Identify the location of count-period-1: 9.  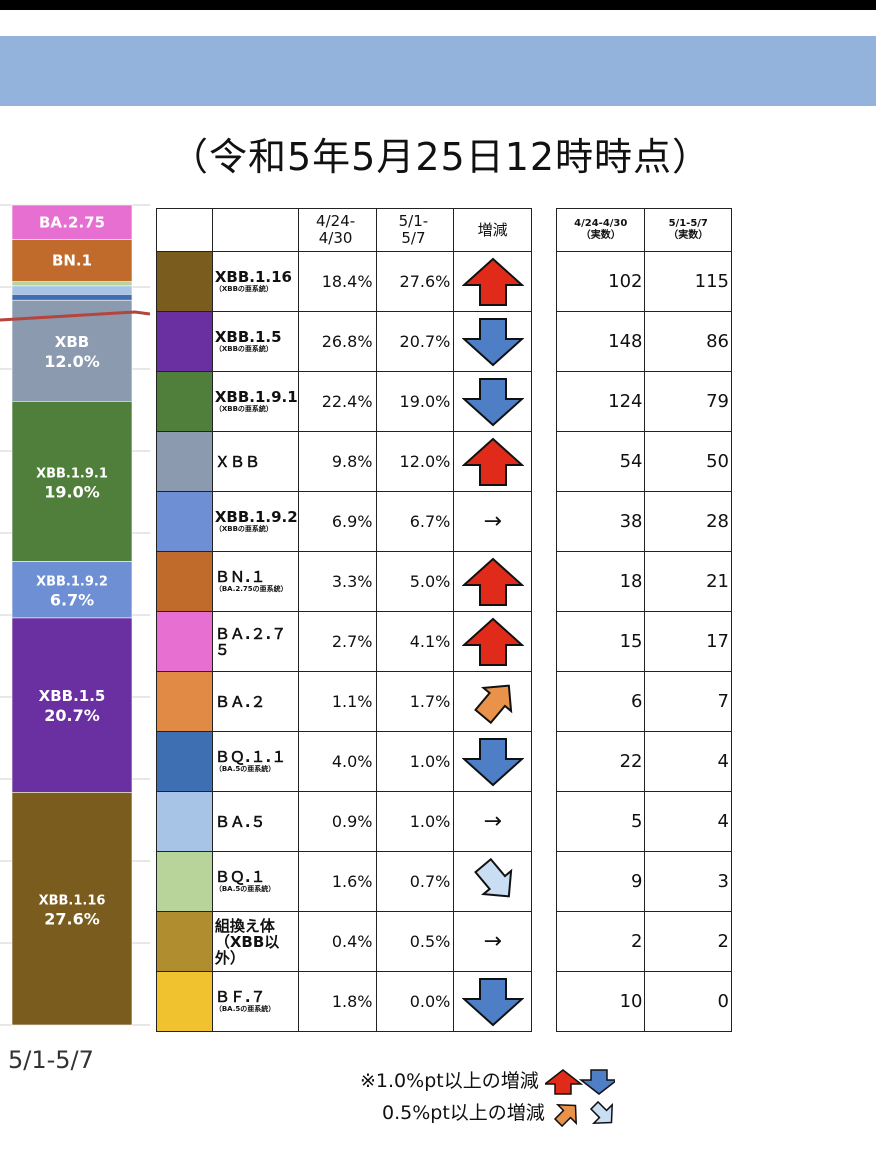
(600, 881).